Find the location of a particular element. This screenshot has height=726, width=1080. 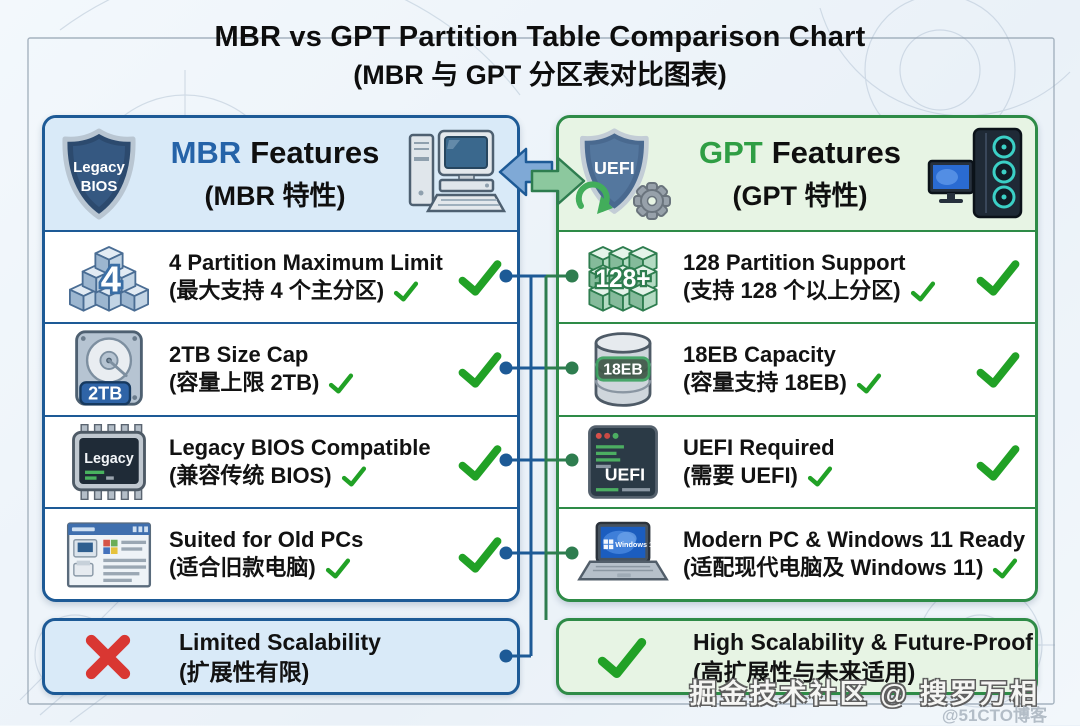

footer-subtitle: (高扩展性与未来适用) is located at coordinates (804, 671).